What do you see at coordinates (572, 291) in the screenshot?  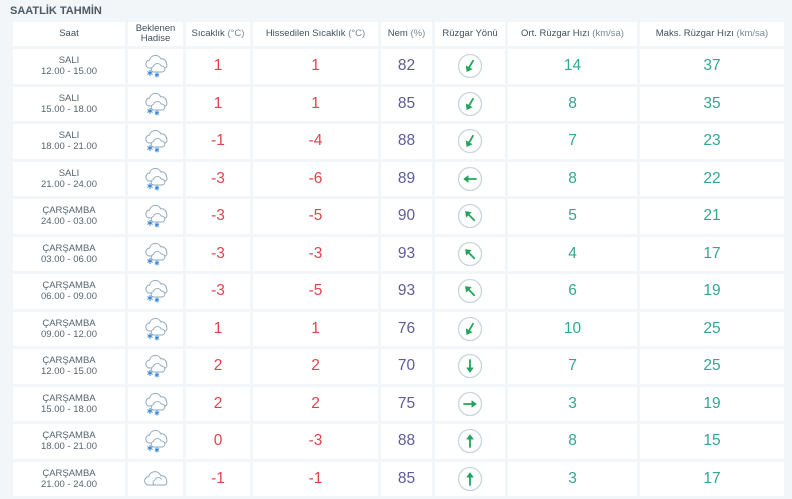 I see `avg-wind-cell: 6` at bounding box center [572, 291].